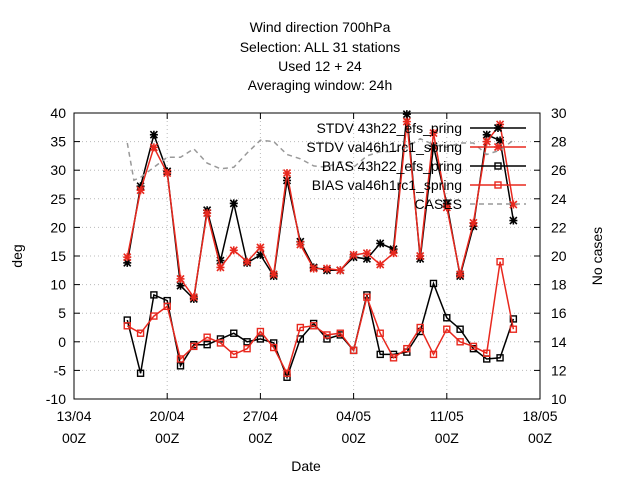 This screenshot has width=640, height=480. Describe the element at coordinates (353, 416) in the screenshot. I see `x-tick-label: 04/05` at that location.